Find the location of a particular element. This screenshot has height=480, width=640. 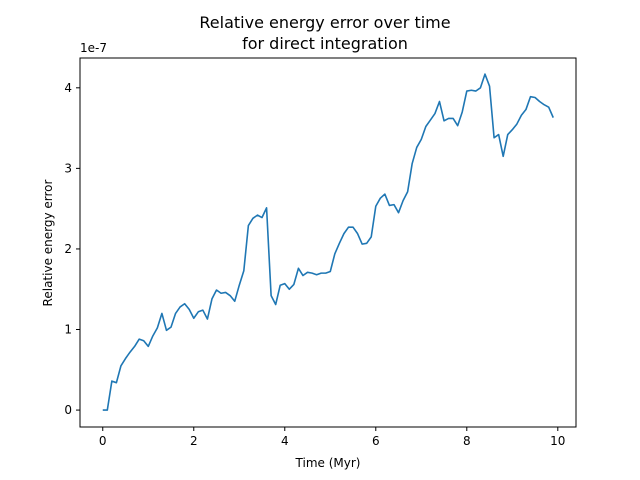

y-axis: 0 1 2 3 4 is located at coordinates (72, 249).